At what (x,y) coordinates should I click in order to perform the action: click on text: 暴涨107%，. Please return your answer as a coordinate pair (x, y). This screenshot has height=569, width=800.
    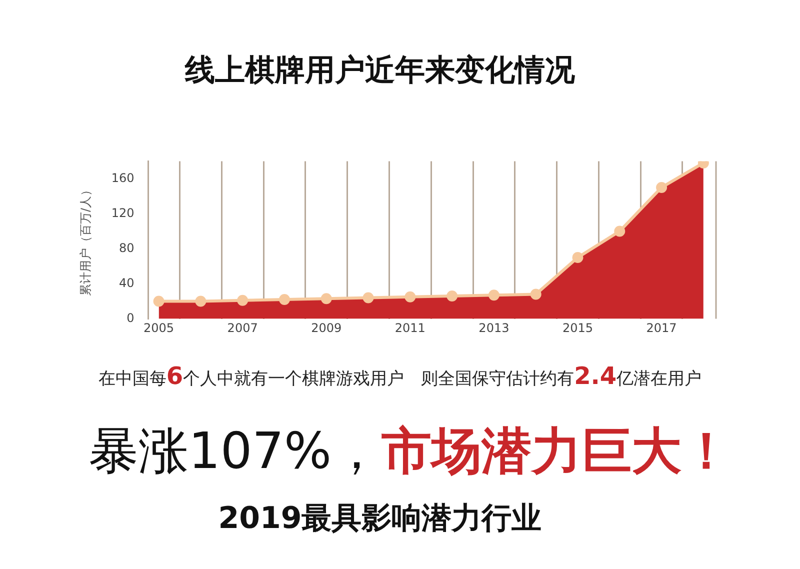
    Looking at the image, I should click on (235, 451).